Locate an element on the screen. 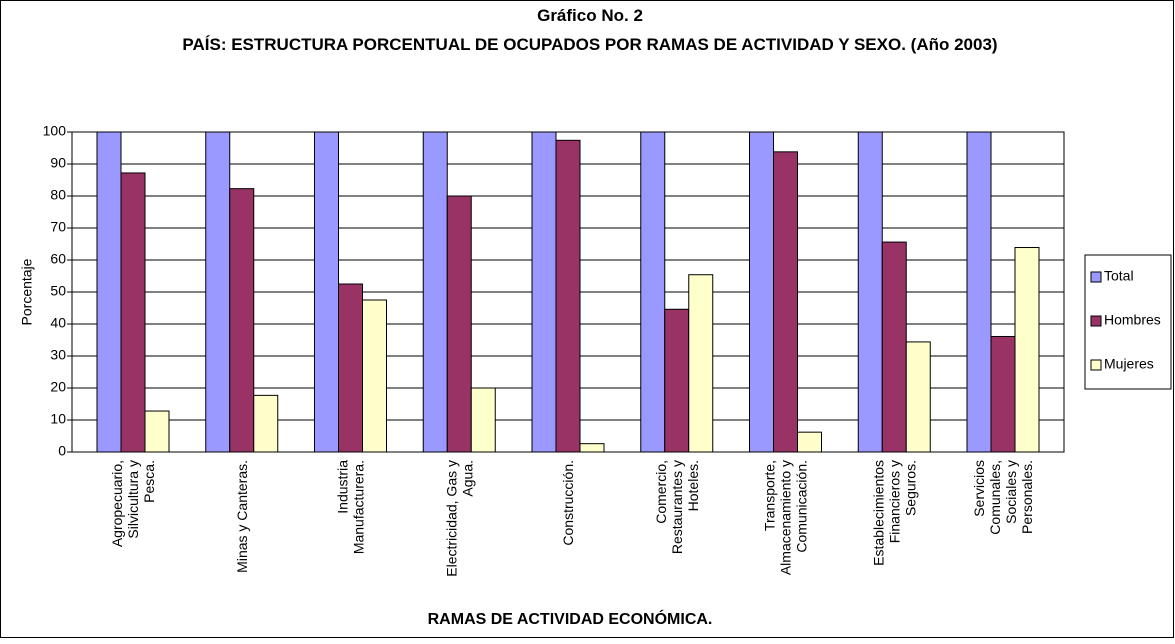 The image size is (1175, 644). x-tick-label: Comercio, Restaurantes y Hoteles. is located at coordinates (676, 507).